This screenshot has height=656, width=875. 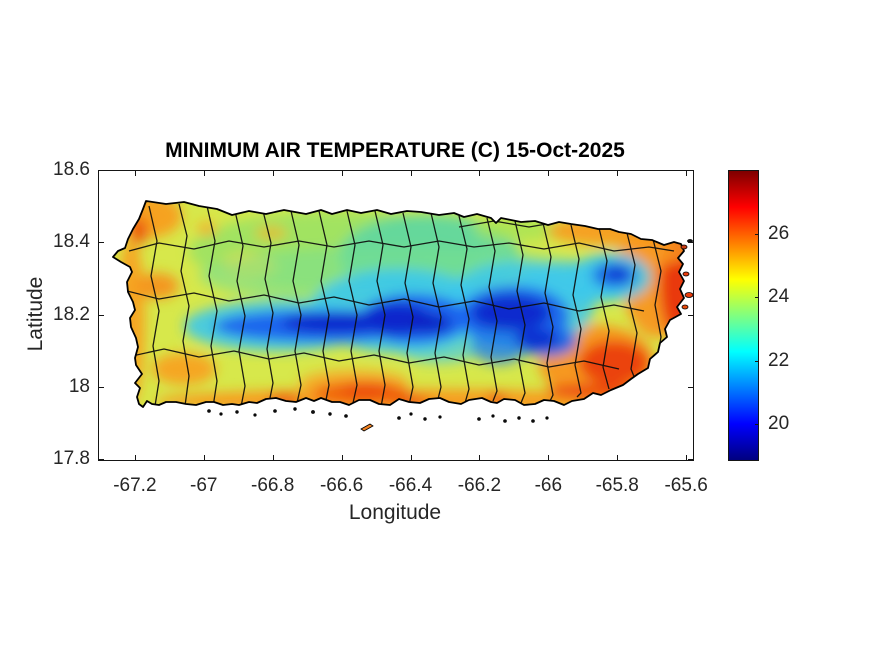 What do you see at coordinates (204, 485) in the screenshot?
I see `x-tick-label: -67` at bounding box center [204, 485].